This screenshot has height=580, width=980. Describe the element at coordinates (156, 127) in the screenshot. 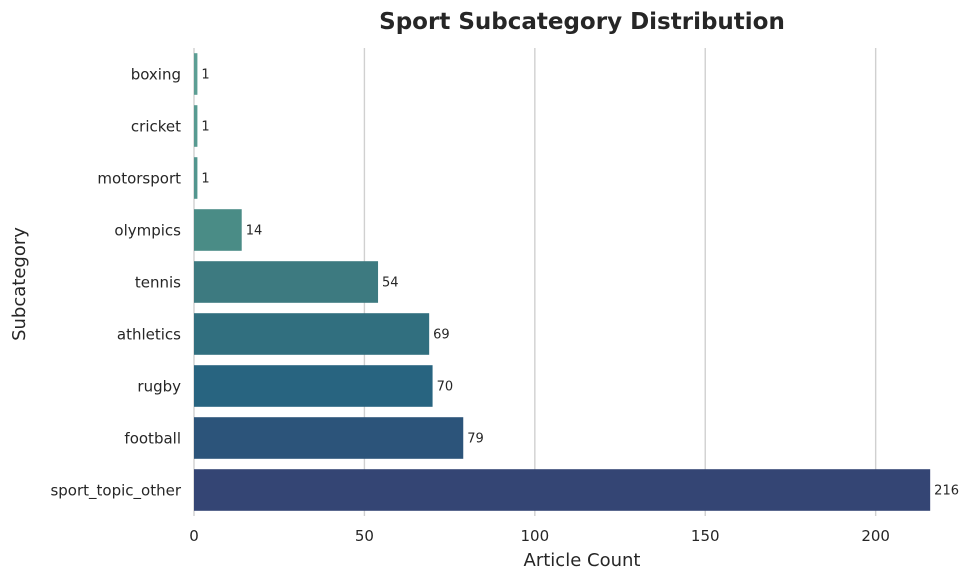

I see `y-tick-label: cricket` at that location.